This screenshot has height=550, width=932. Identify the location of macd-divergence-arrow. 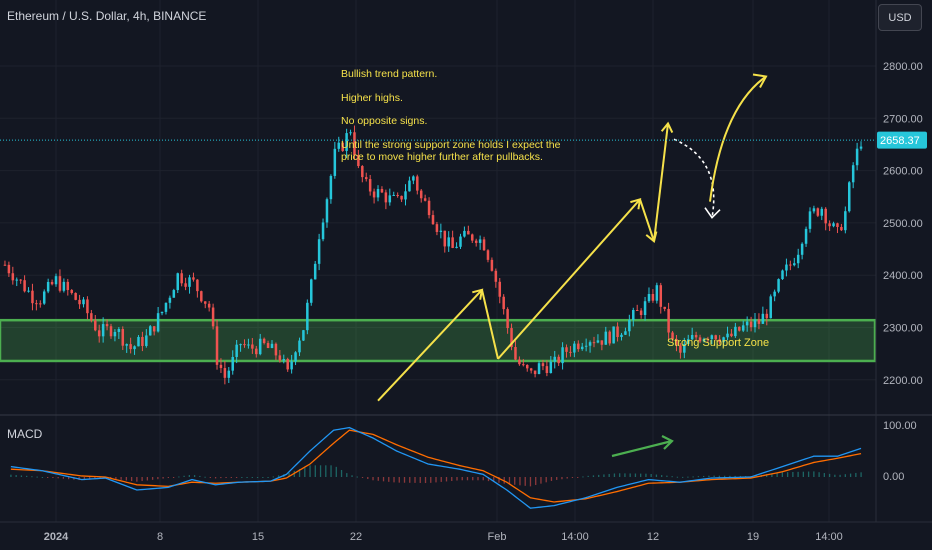
(642, 448).